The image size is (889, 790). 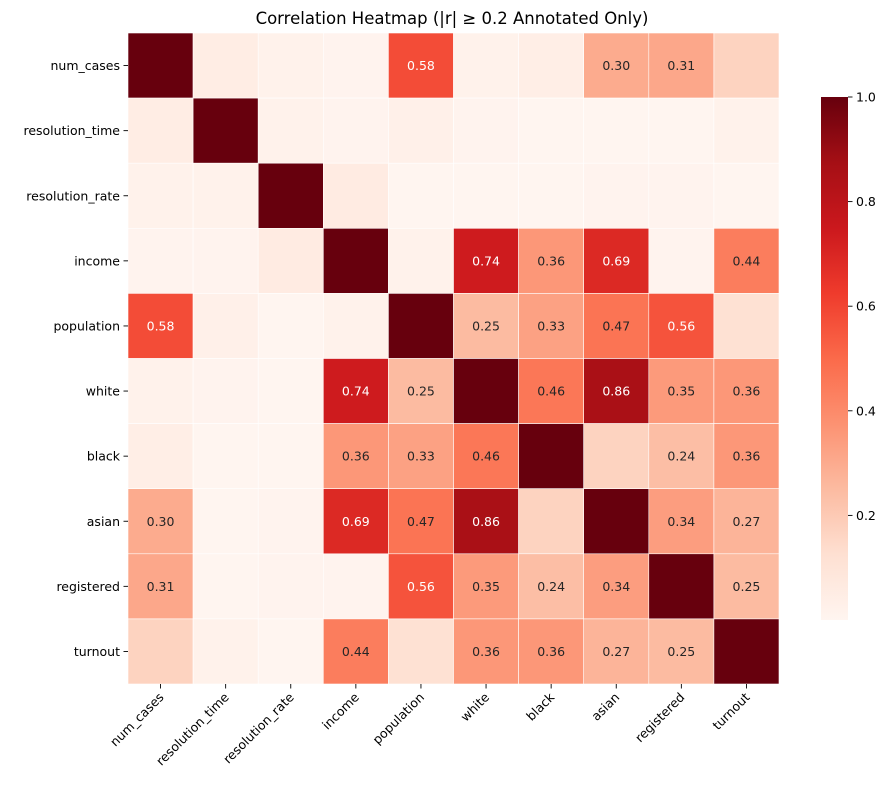 I want to click on heatmap-cell-asian-income, so click(x=355, y=521).